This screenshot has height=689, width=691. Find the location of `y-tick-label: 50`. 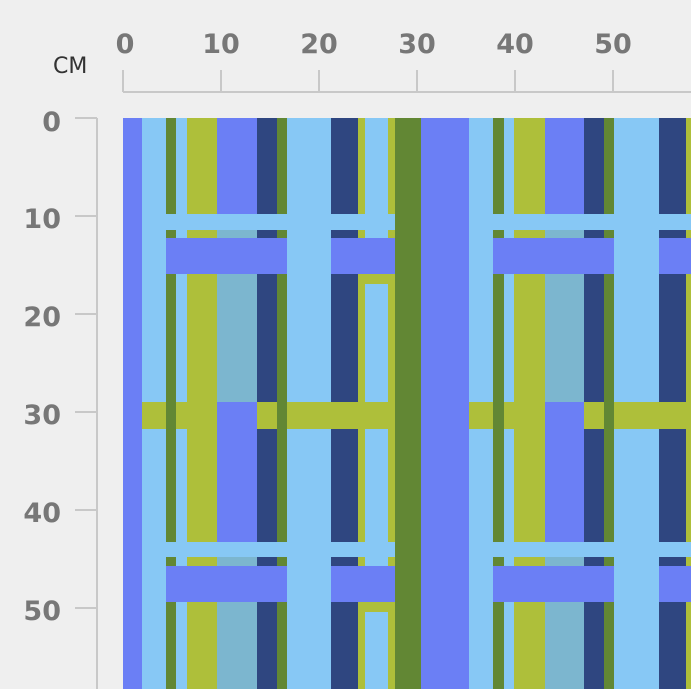

y-tick-label: 50 is located at coordinates (42, 611).